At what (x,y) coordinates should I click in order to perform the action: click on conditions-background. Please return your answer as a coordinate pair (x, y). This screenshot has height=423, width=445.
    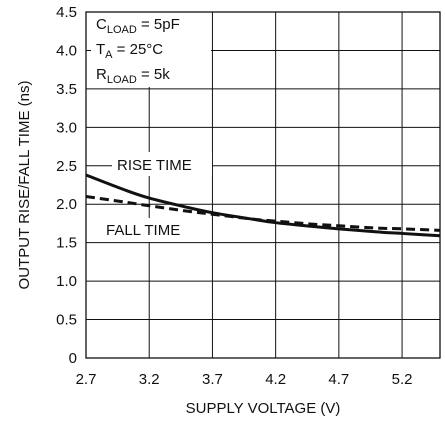
    Looking at the image, I should click on (151, 49).